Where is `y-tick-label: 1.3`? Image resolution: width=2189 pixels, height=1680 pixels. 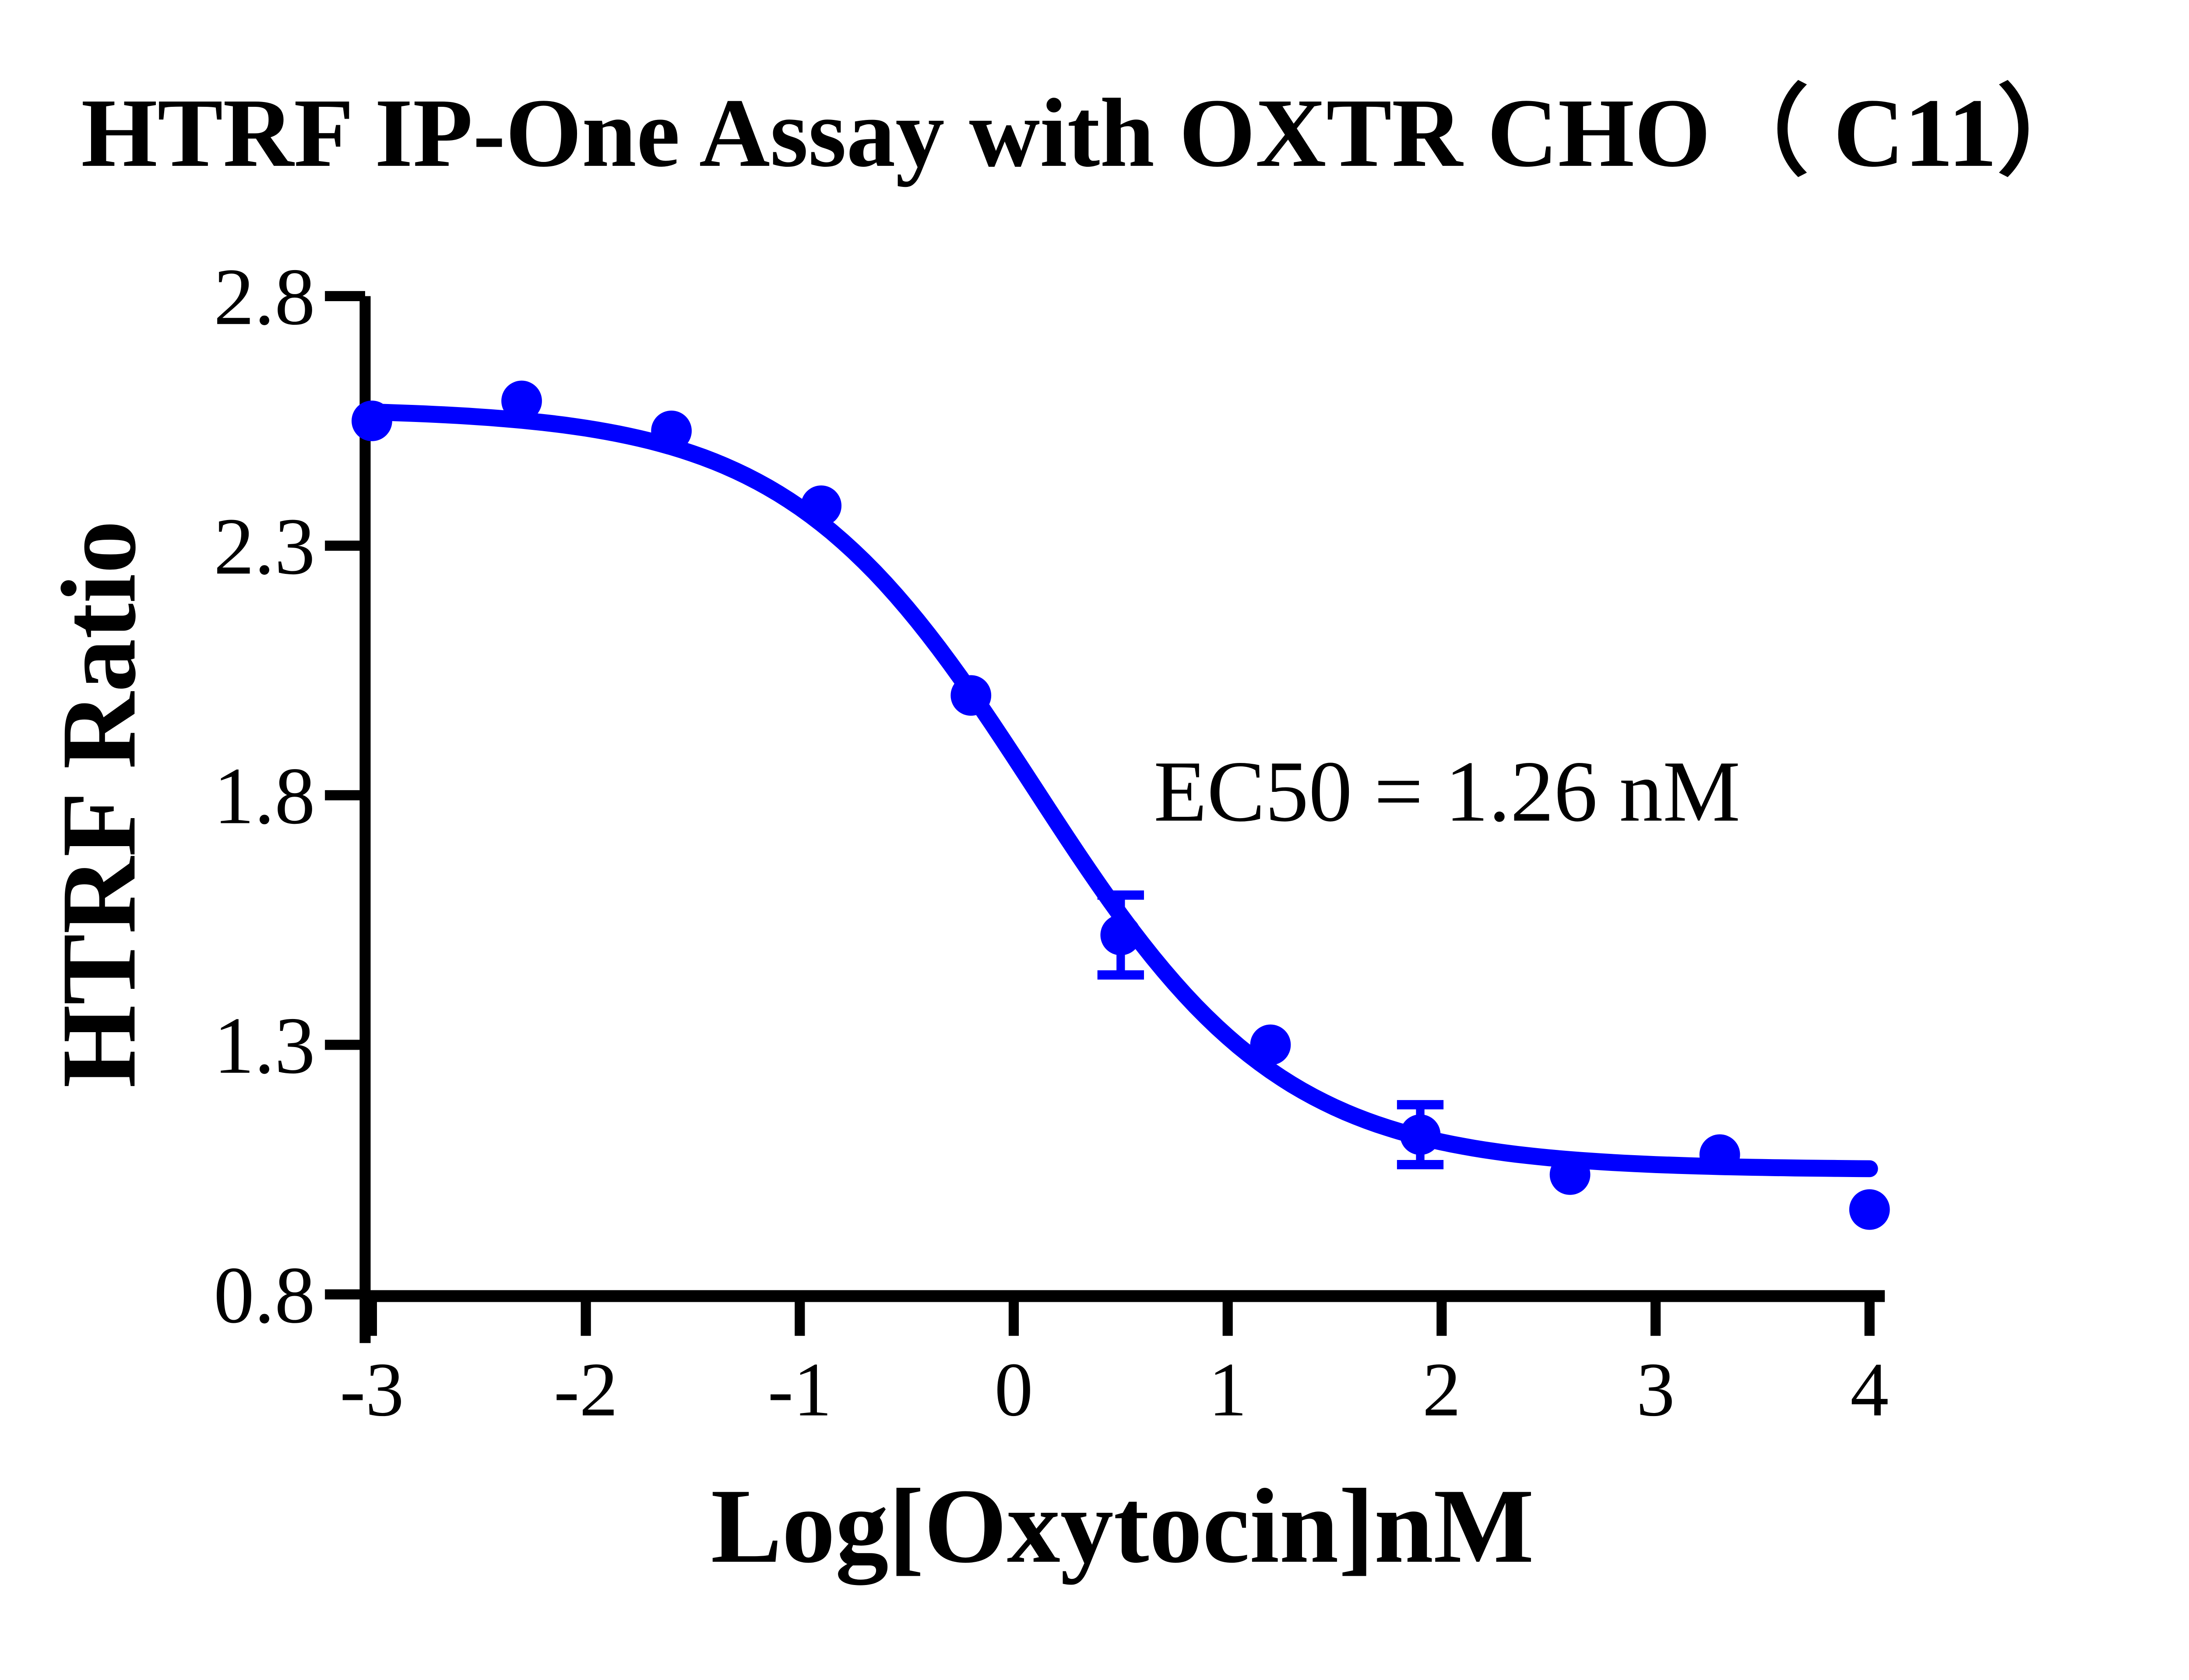 y-tick-label: 1.3 is located at coordinates (264, 1046).